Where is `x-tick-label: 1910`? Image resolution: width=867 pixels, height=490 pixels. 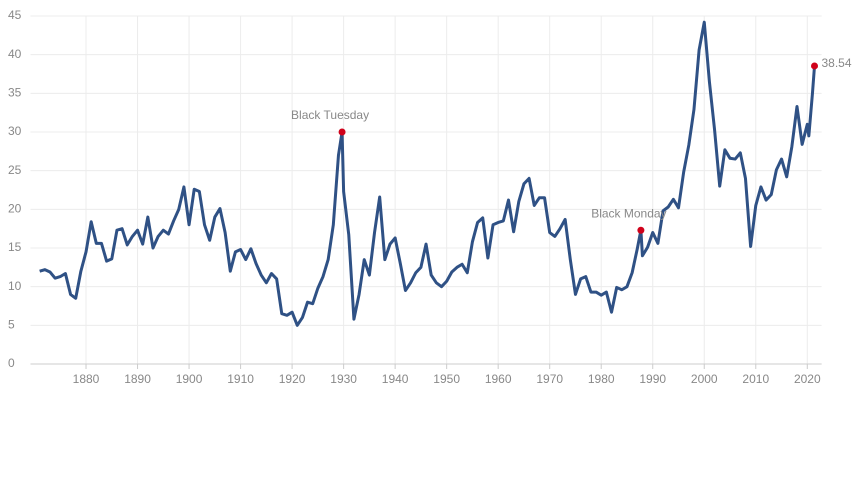
x-tick-label: 1910 is located at coordinates (240, 379).